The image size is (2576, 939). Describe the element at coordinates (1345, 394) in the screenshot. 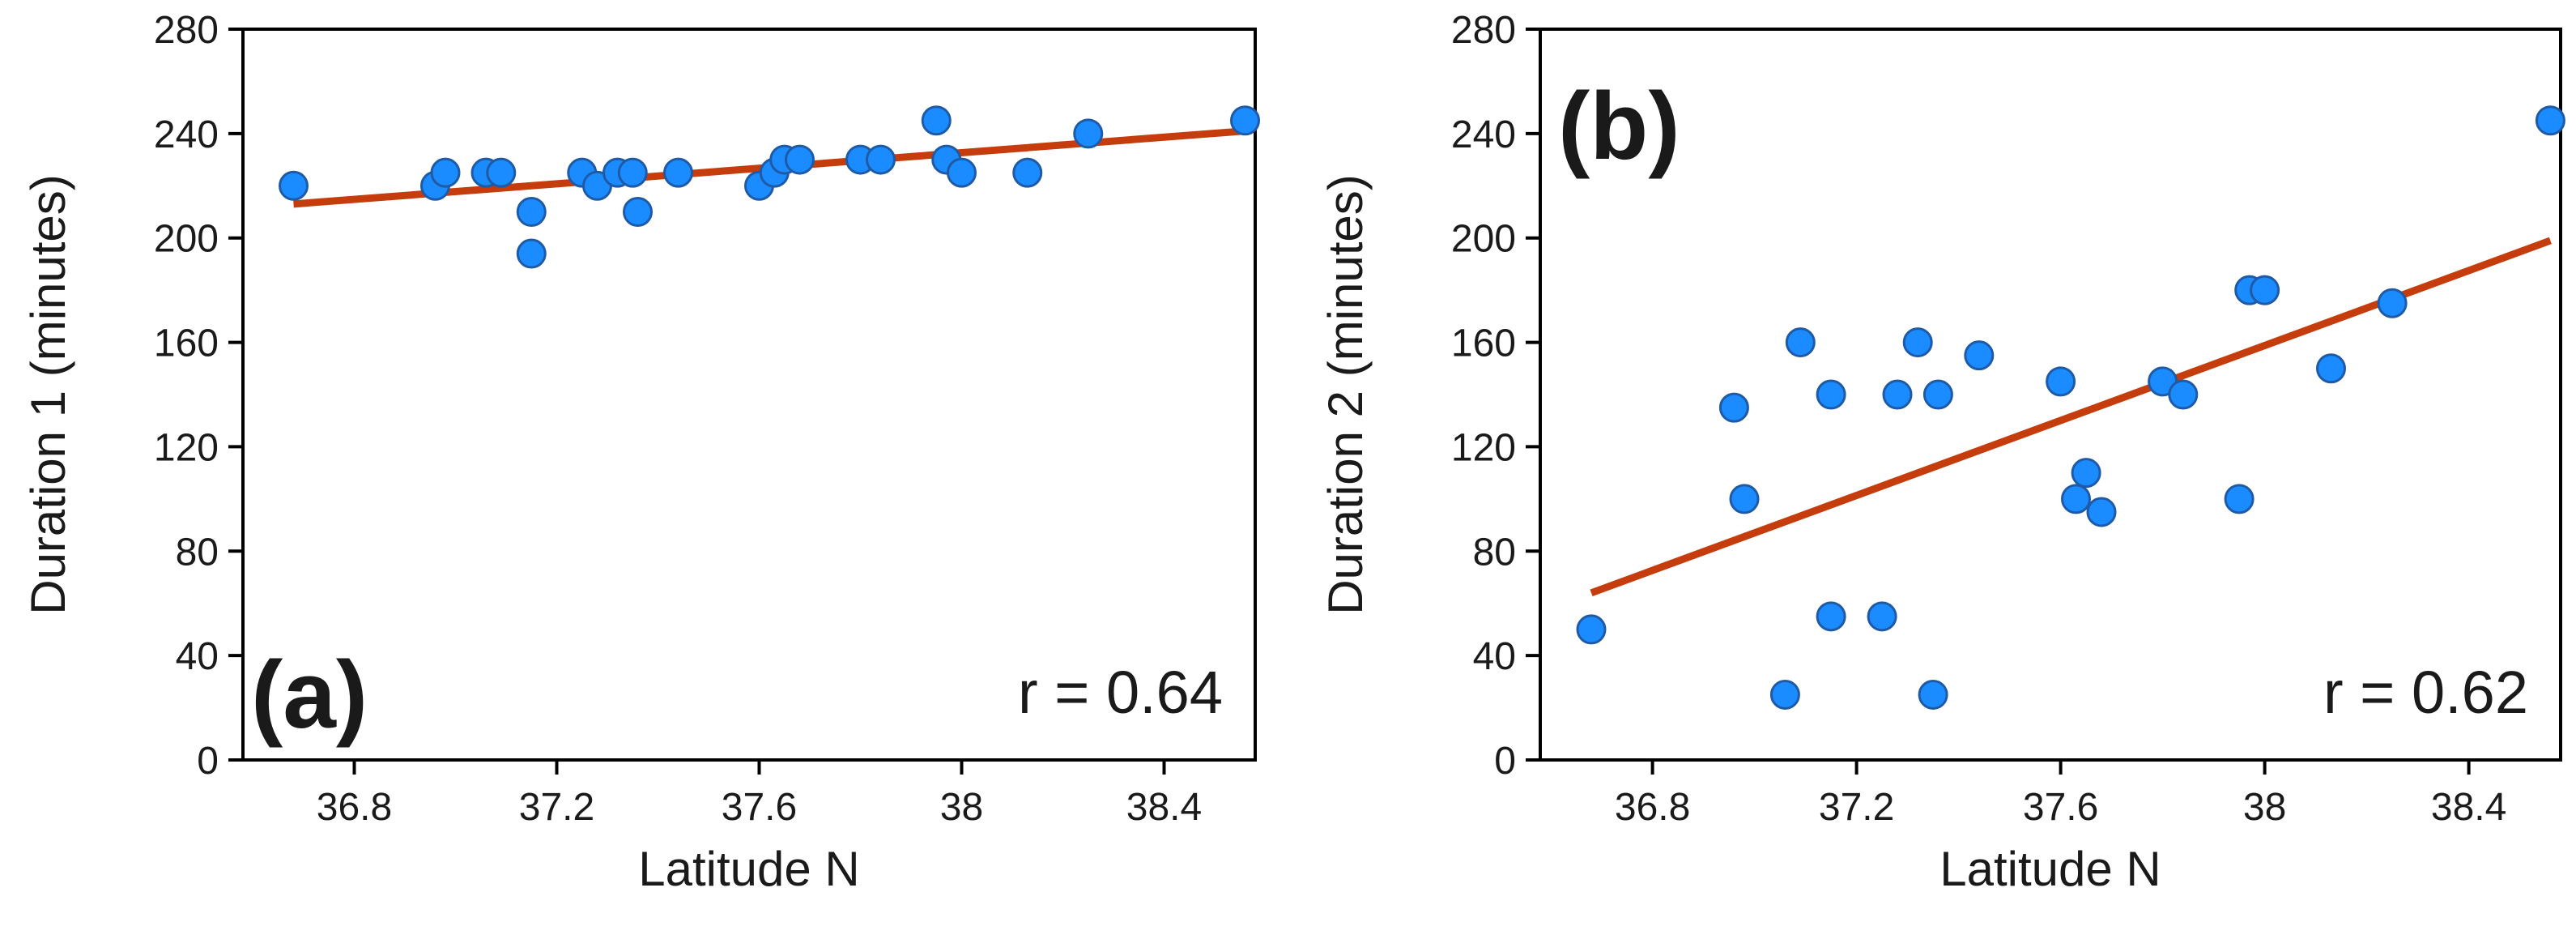

I see `y-axis-title: Duration 2 (minutes)` at that location.